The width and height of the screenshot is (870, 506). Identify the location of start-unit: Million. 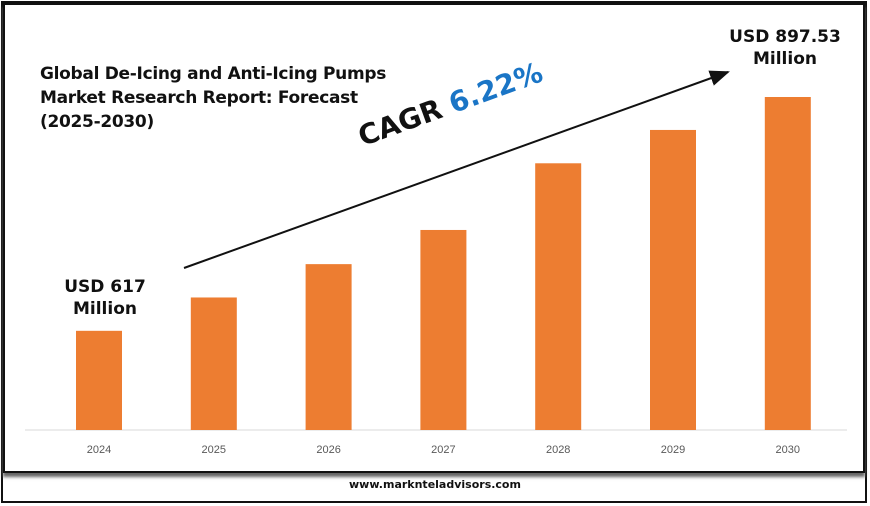
(104, 309).